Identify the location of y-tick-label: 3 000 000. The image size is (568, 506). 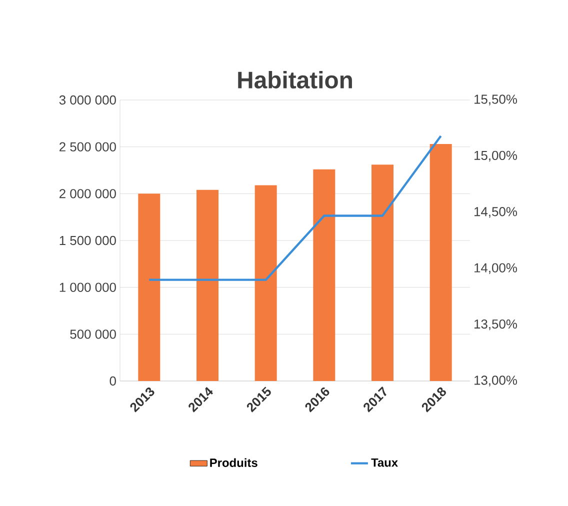
(87, 100).